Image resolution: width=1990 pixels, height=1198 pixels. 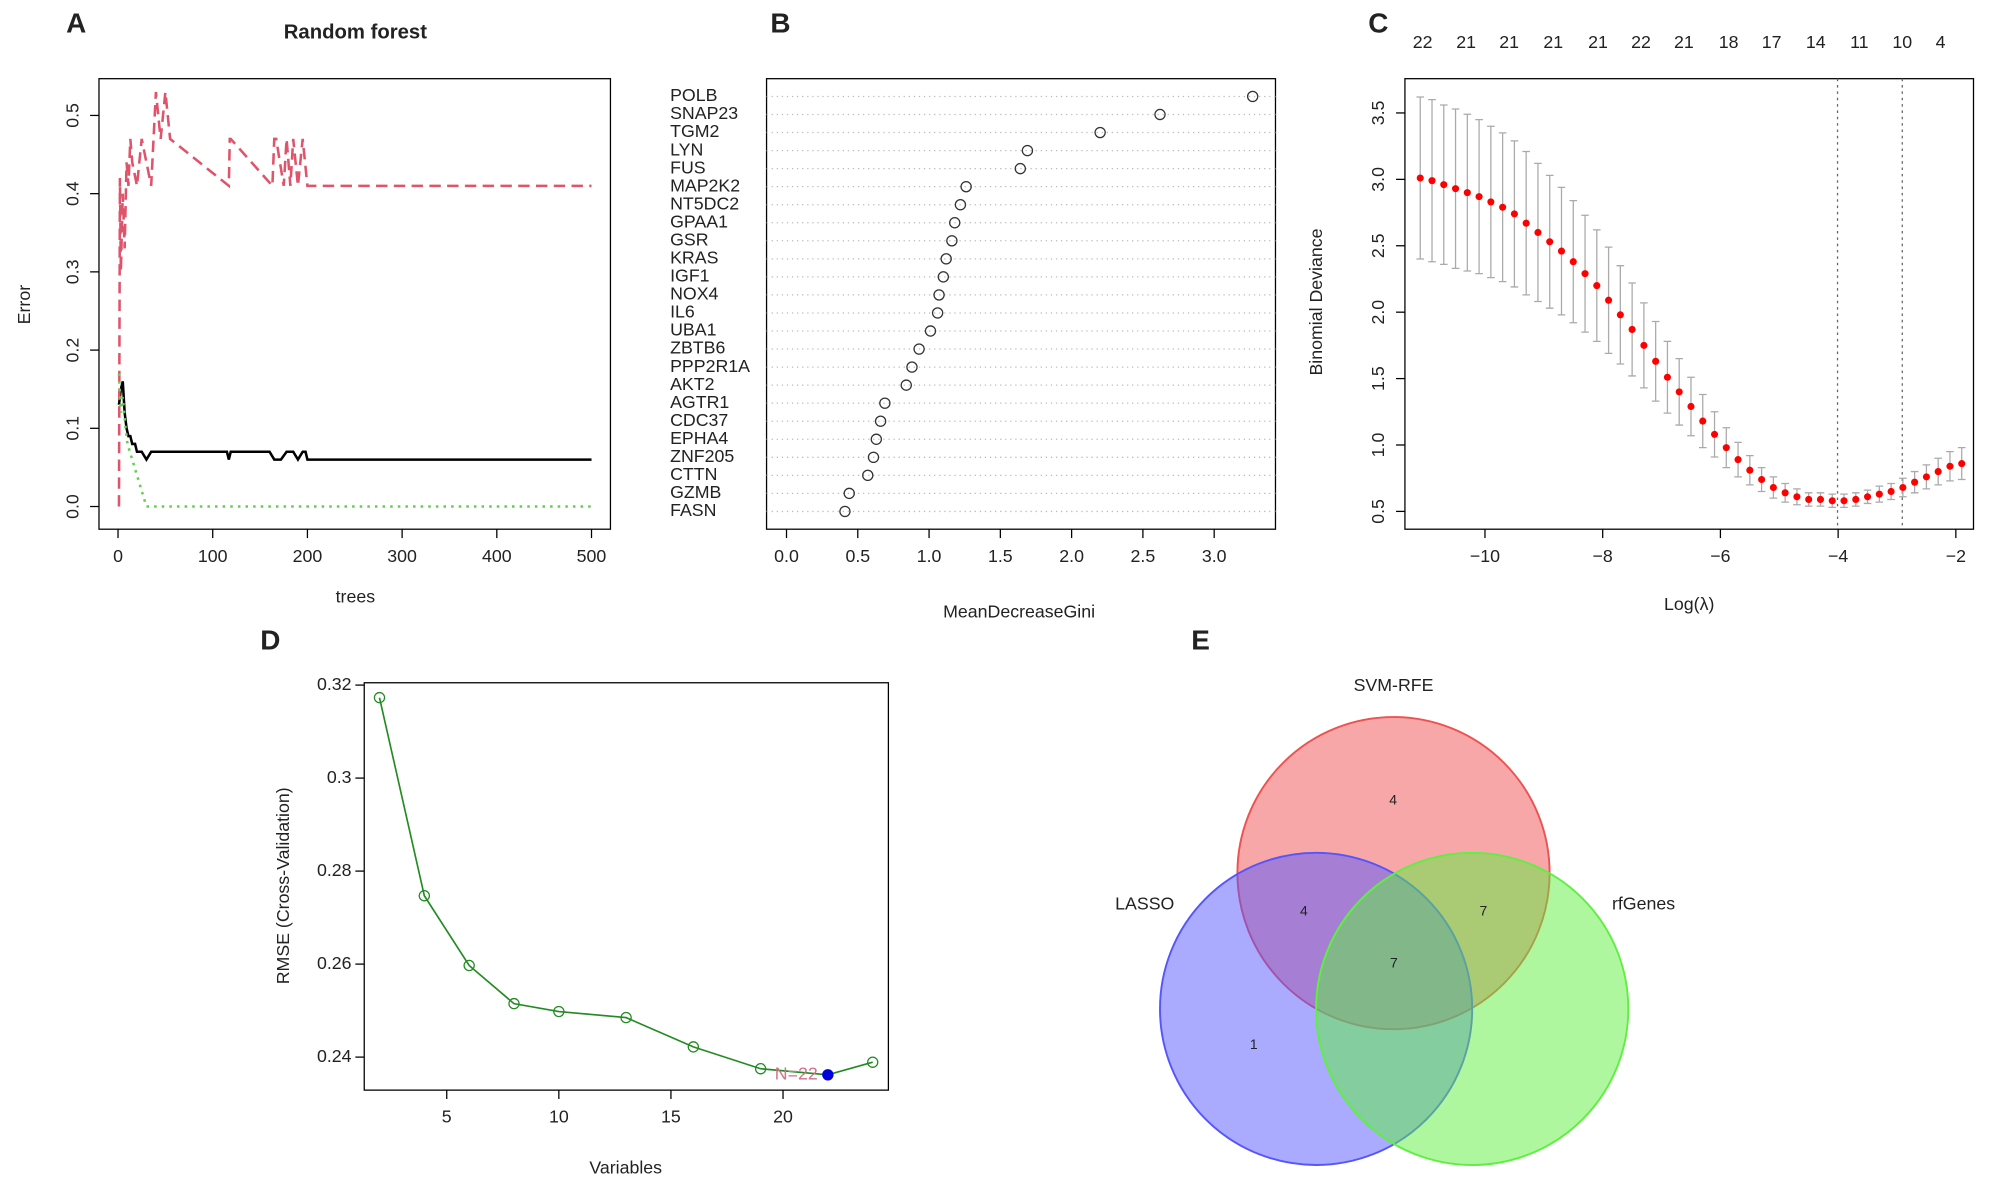 I want to click on category-label: NT5DC2, so click(x=704, y=203).